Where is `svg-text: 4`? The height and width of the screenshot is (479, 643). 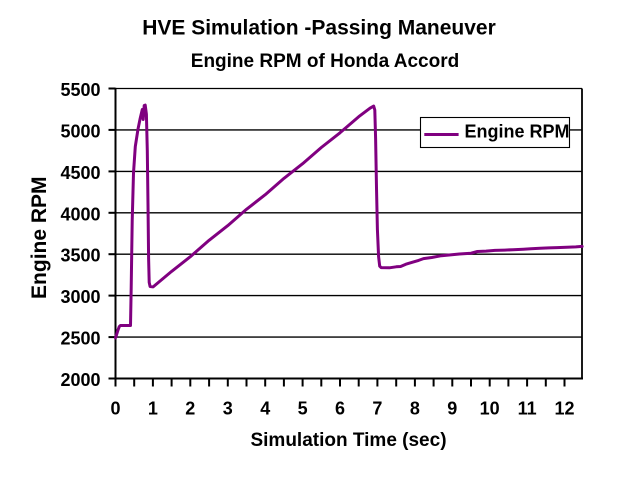
svg-text: 4 is located at coordinates (265, 409).